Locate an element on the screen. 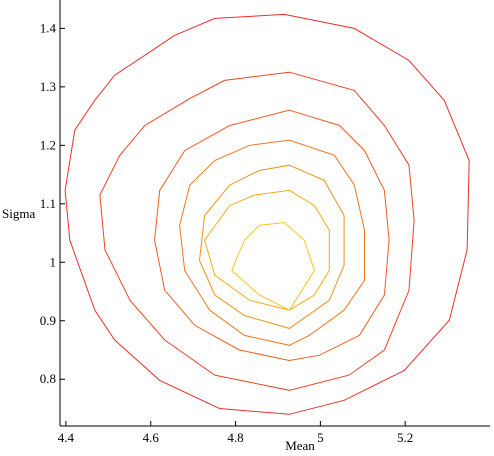 Image resolution: width=494 pixels, height=456 pixels. y-tick-label: 1.4 is located at coordinates (48, 27).